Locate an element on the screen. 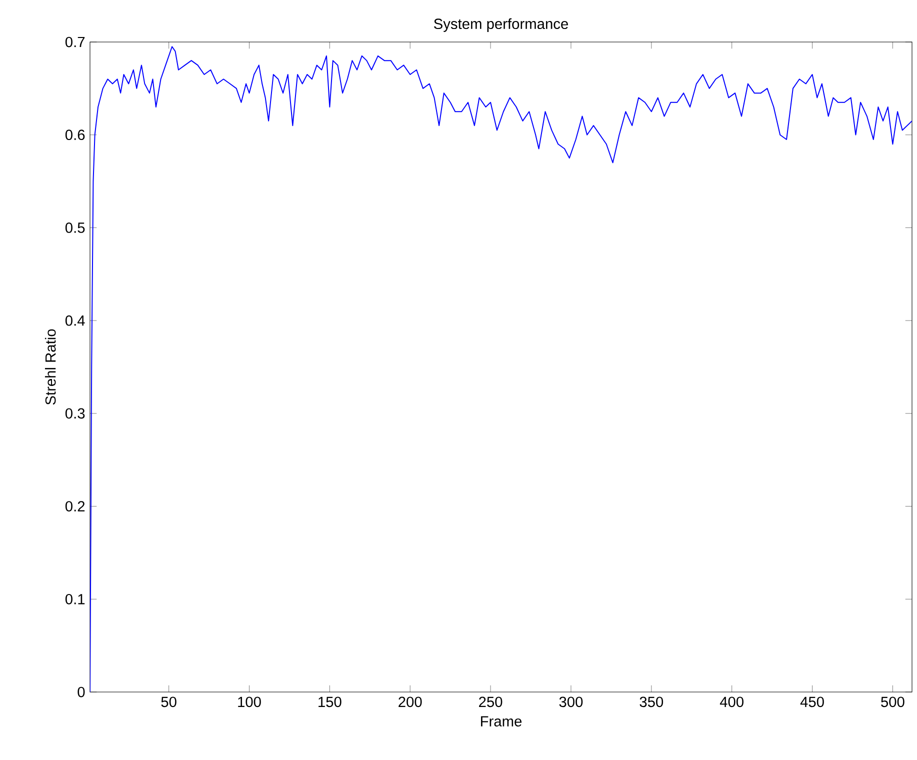 This screenshot has height=760, width=917. x-tick-label: 150 is located at coordinates (330, 702).